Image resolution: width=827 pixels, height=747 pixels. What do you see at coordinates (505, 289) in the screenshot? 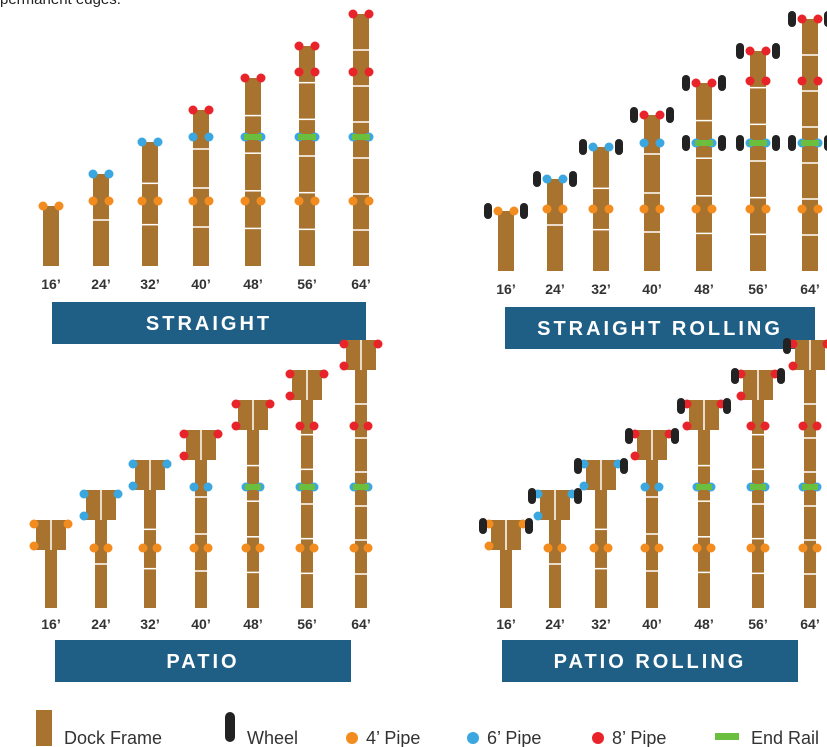
I see `size-label: 16’` at bounding box center [505, 289].